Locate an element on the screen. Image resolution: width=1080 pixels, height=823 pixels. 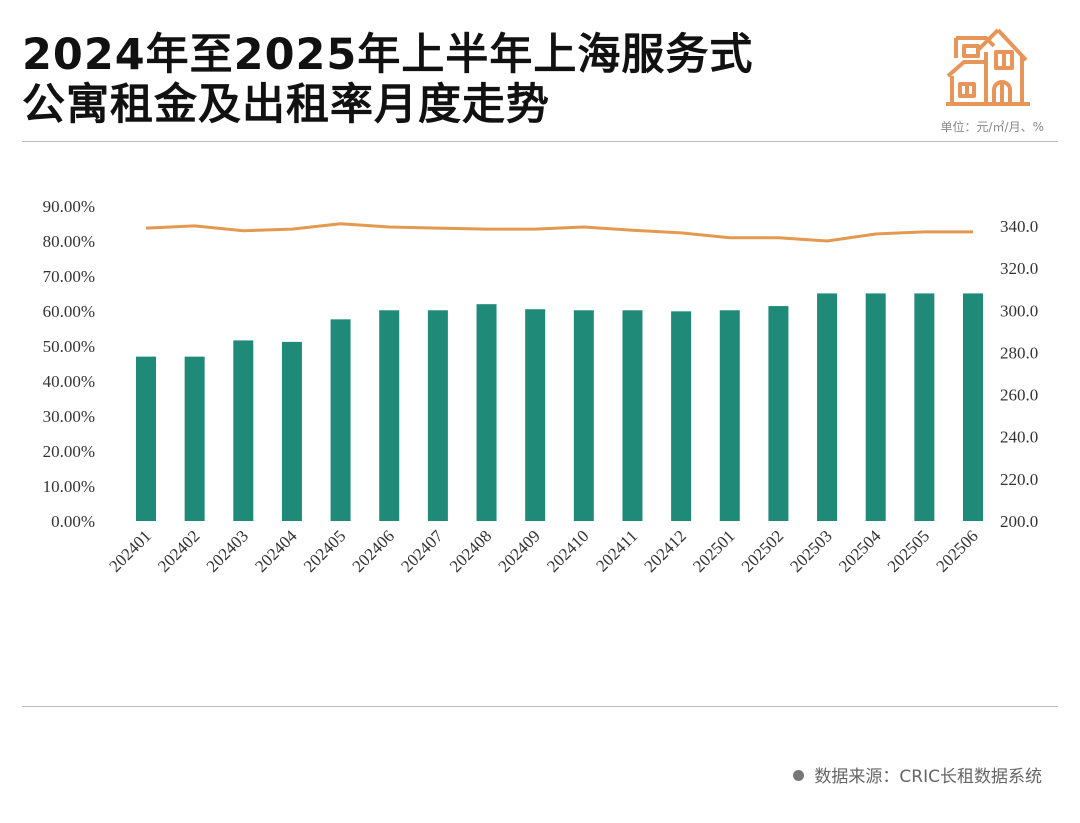
x-tick-label: 202412 is located at coordinates (664, 550).